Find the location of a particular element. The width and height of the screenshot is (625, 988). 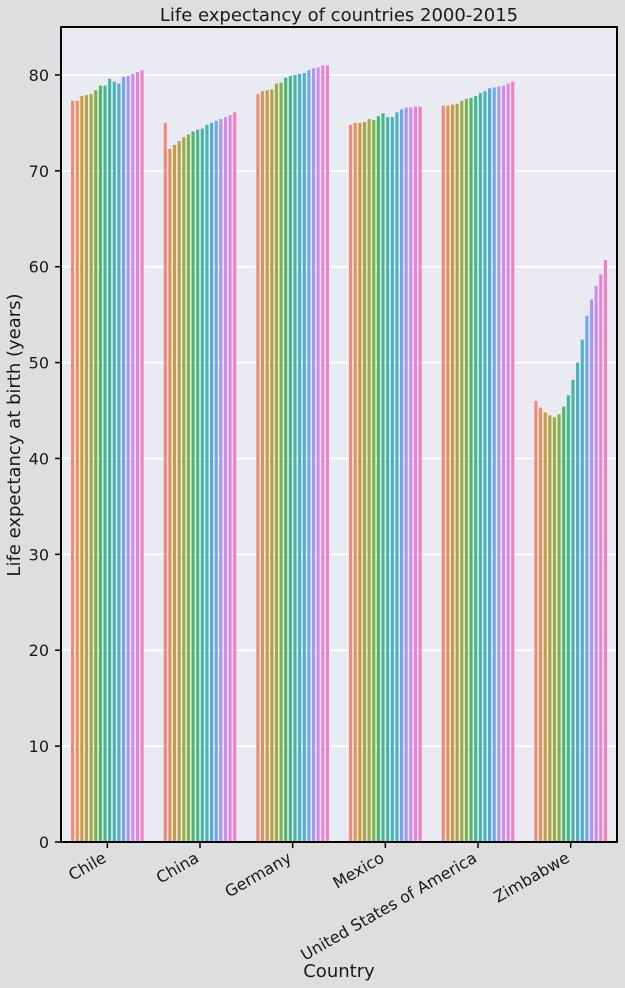

x-tick-label: Germany is located at coordinates (257, 874).